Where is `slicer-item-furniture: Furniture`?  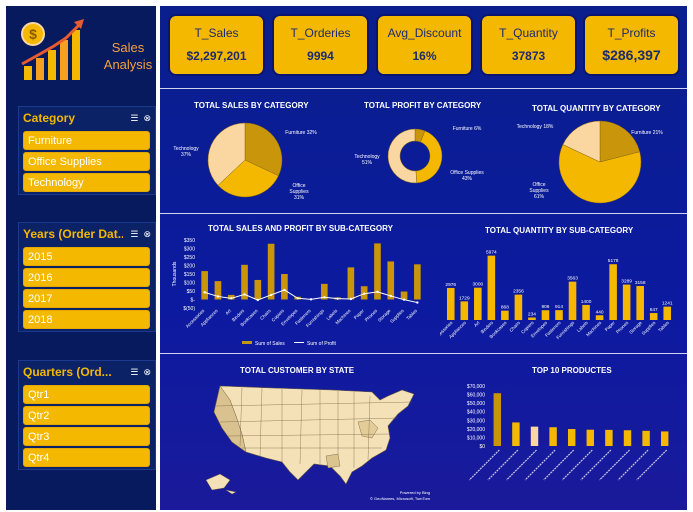
slicer-item-furniture: Furniture is located at coordinates (86, 140).